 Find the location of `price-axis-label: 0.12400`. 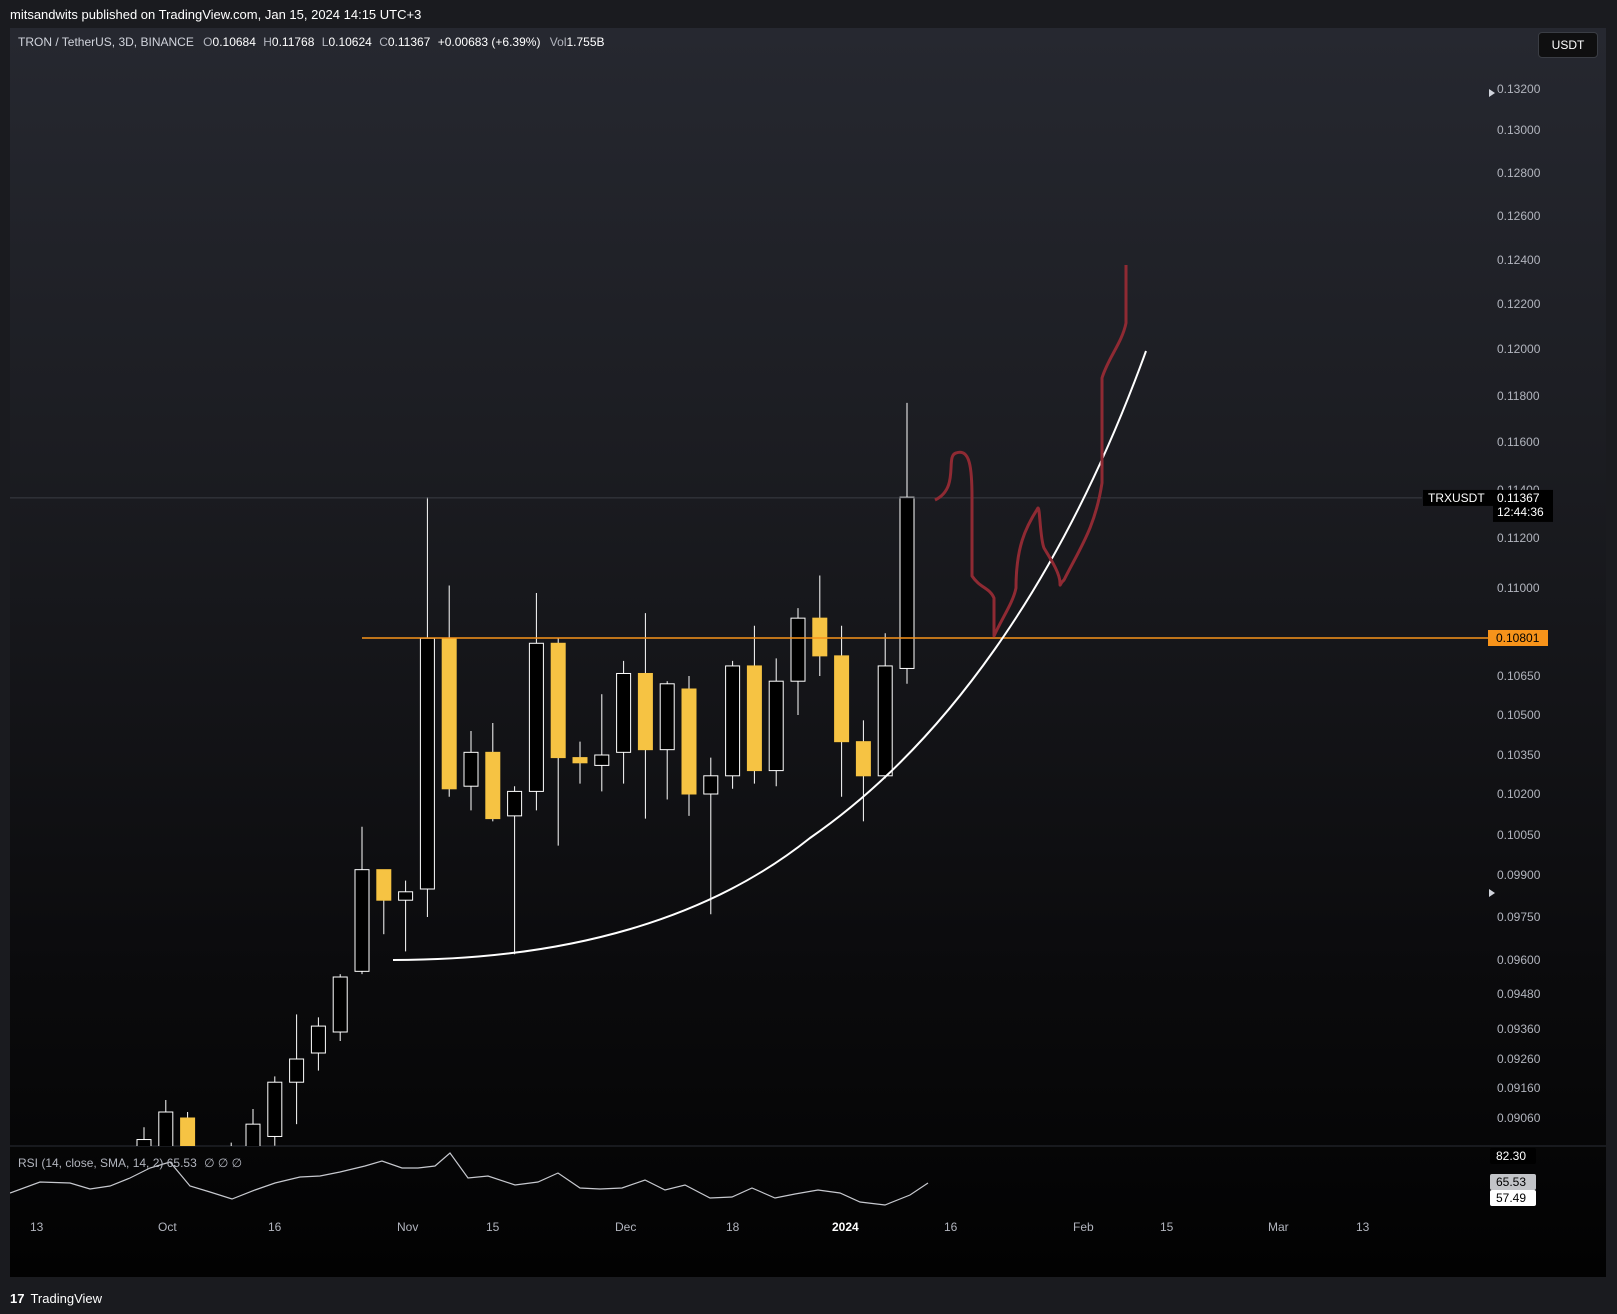

price-axis-label: 0.12400 is located at coordinates (1519, 260).